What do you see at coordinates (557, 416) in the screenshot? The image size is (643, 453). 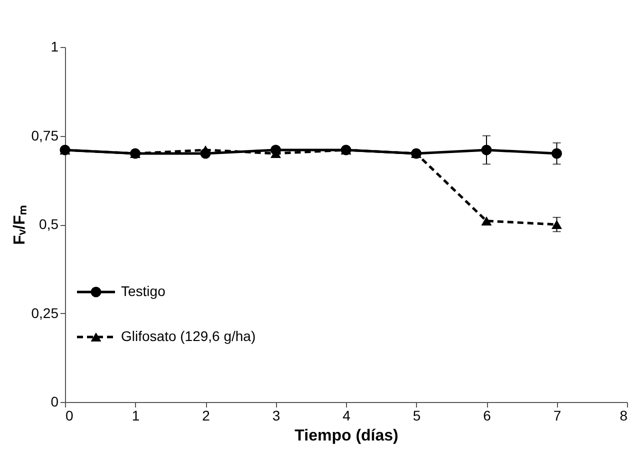 I see `x-tick-label: 7` at bounding box center [557, 416].